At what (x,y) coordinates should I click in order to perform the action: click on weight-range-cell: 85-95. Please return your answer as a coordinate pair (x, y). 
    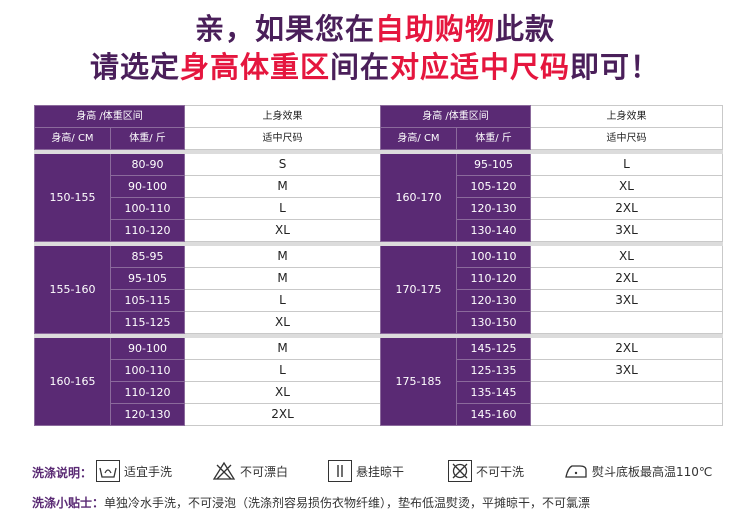
    Looking at the image, I should click on (147, 256).